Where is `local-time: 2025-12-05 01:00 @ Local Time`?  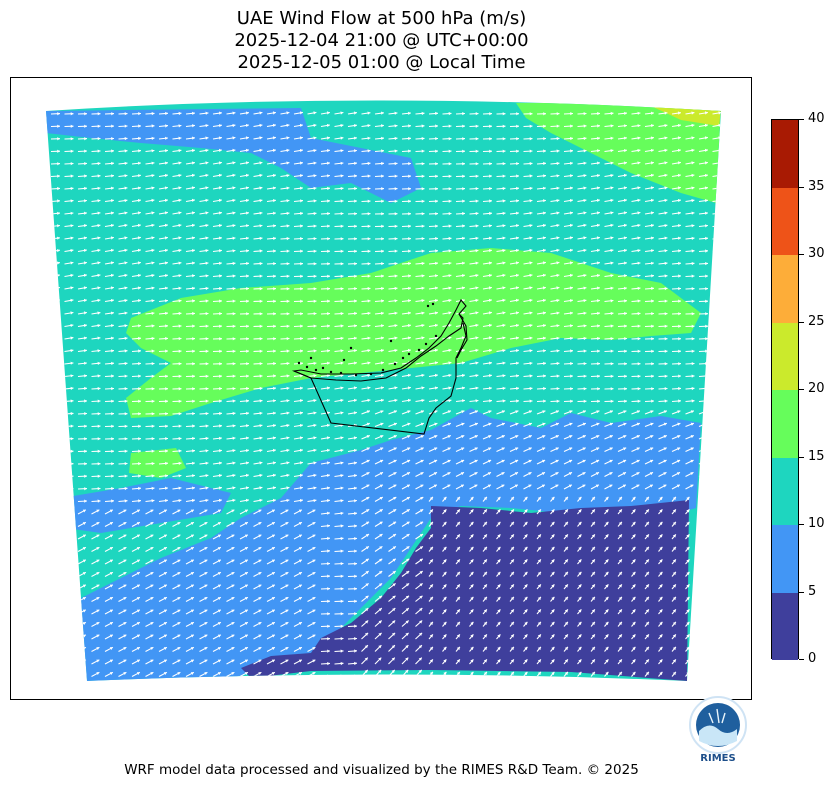
local-time: 2025-12-05 01:00 @ Local Time is located at coordinates (381, 62).